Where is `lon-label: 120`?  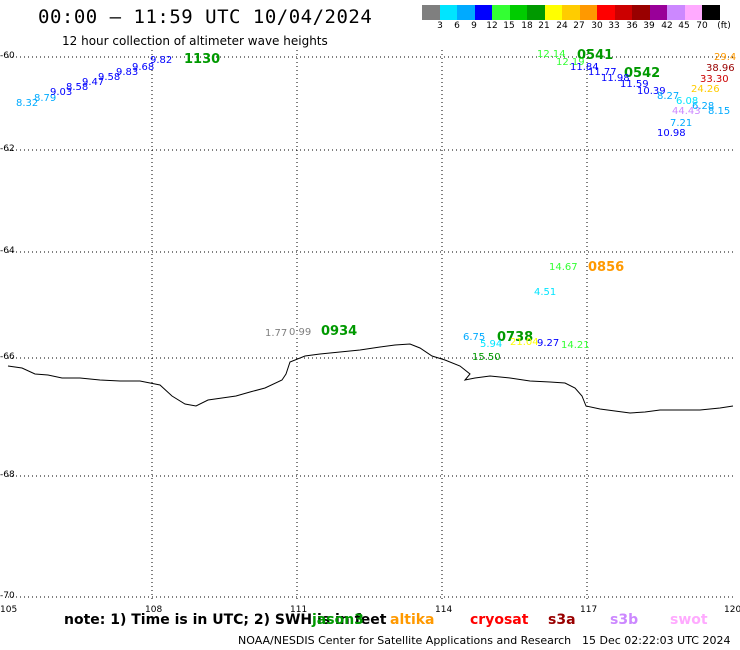
lon-label: 120 is located at coordinates (732, 610).